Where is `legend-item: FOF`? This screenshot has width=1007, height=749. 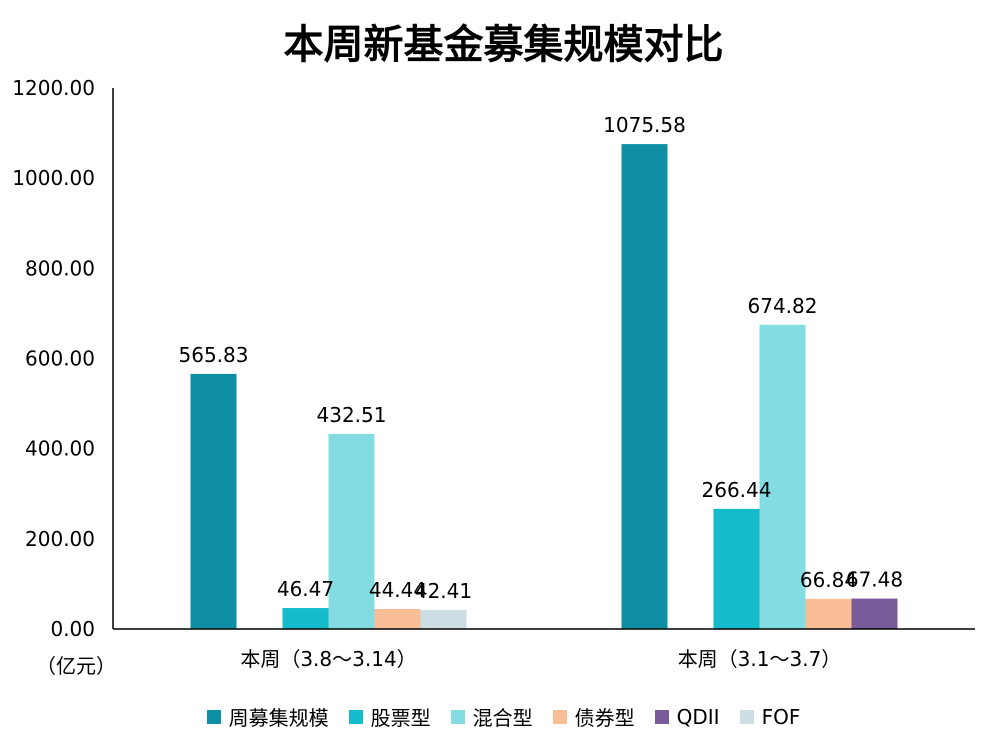 legend-item: FOF is located at coordinates (770, 716).